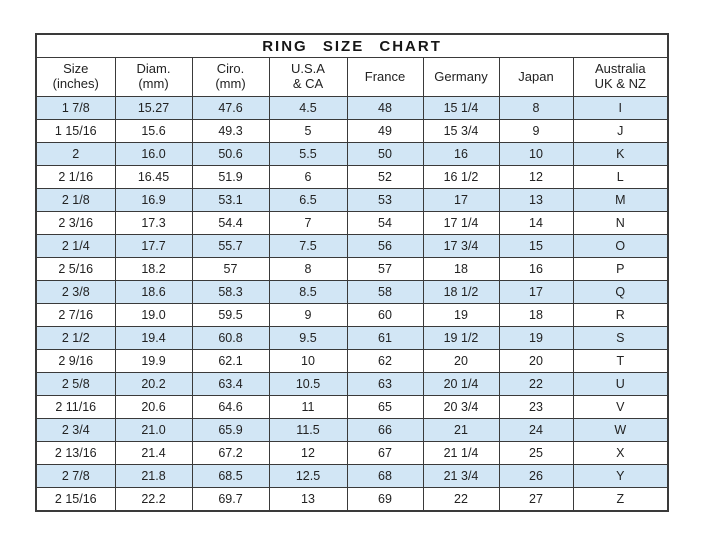  What do you see at coordinates (75, 77) in the screenshot?
I see `column-header-size-inches: Size (inches)` at bounding box center [75, 77].